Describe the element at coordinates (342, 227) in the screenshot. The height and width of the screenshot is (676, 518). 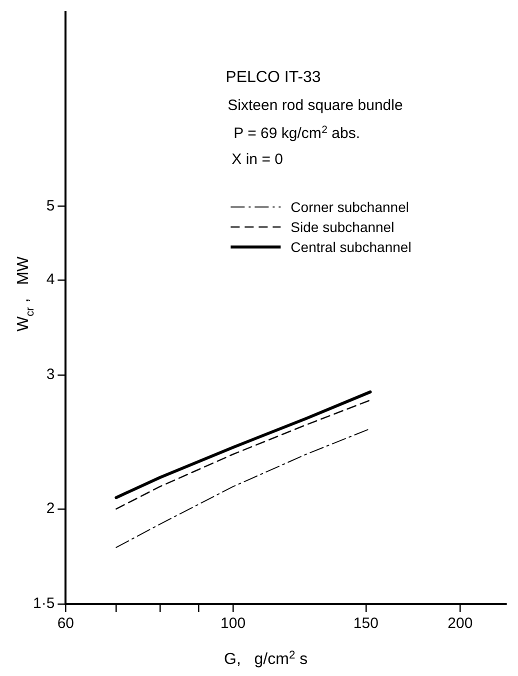
I see `legend-label: Side subchannel` at that location.